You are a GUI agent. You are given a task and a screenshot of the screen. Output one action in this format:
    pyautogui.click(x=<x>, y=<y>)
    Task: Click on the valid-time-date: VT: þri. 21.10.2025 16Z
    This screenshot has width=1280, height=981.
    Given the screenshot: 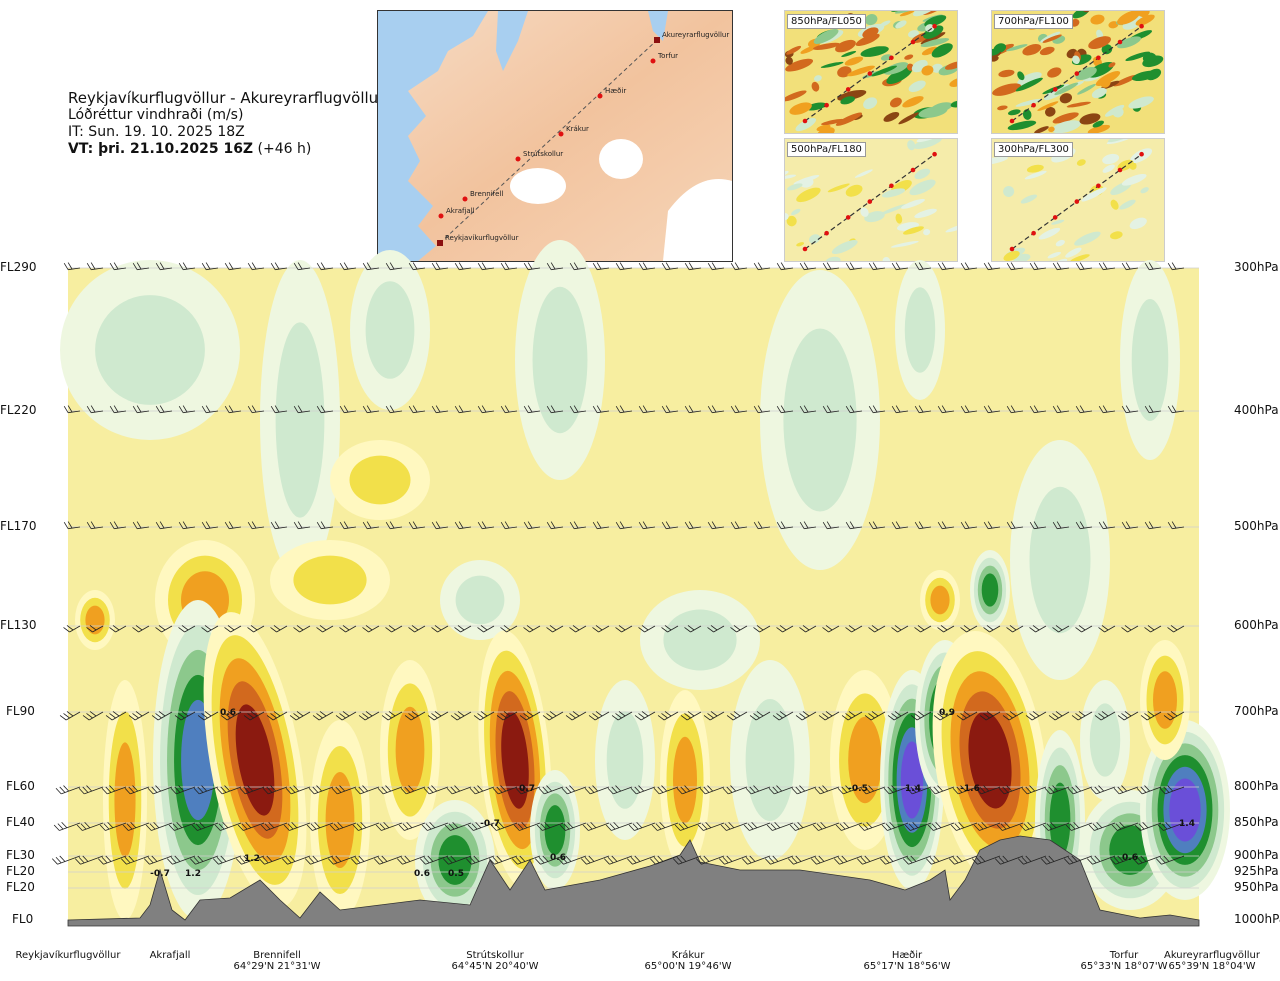 What is the action you would take?
    pyautogui.click(x=161, y=149)
    